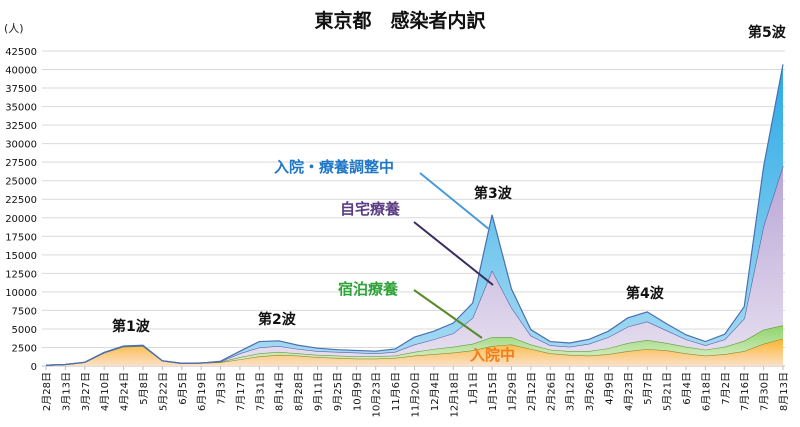  I want to click on x-tick-label: 7月16日, so click(745, 391).